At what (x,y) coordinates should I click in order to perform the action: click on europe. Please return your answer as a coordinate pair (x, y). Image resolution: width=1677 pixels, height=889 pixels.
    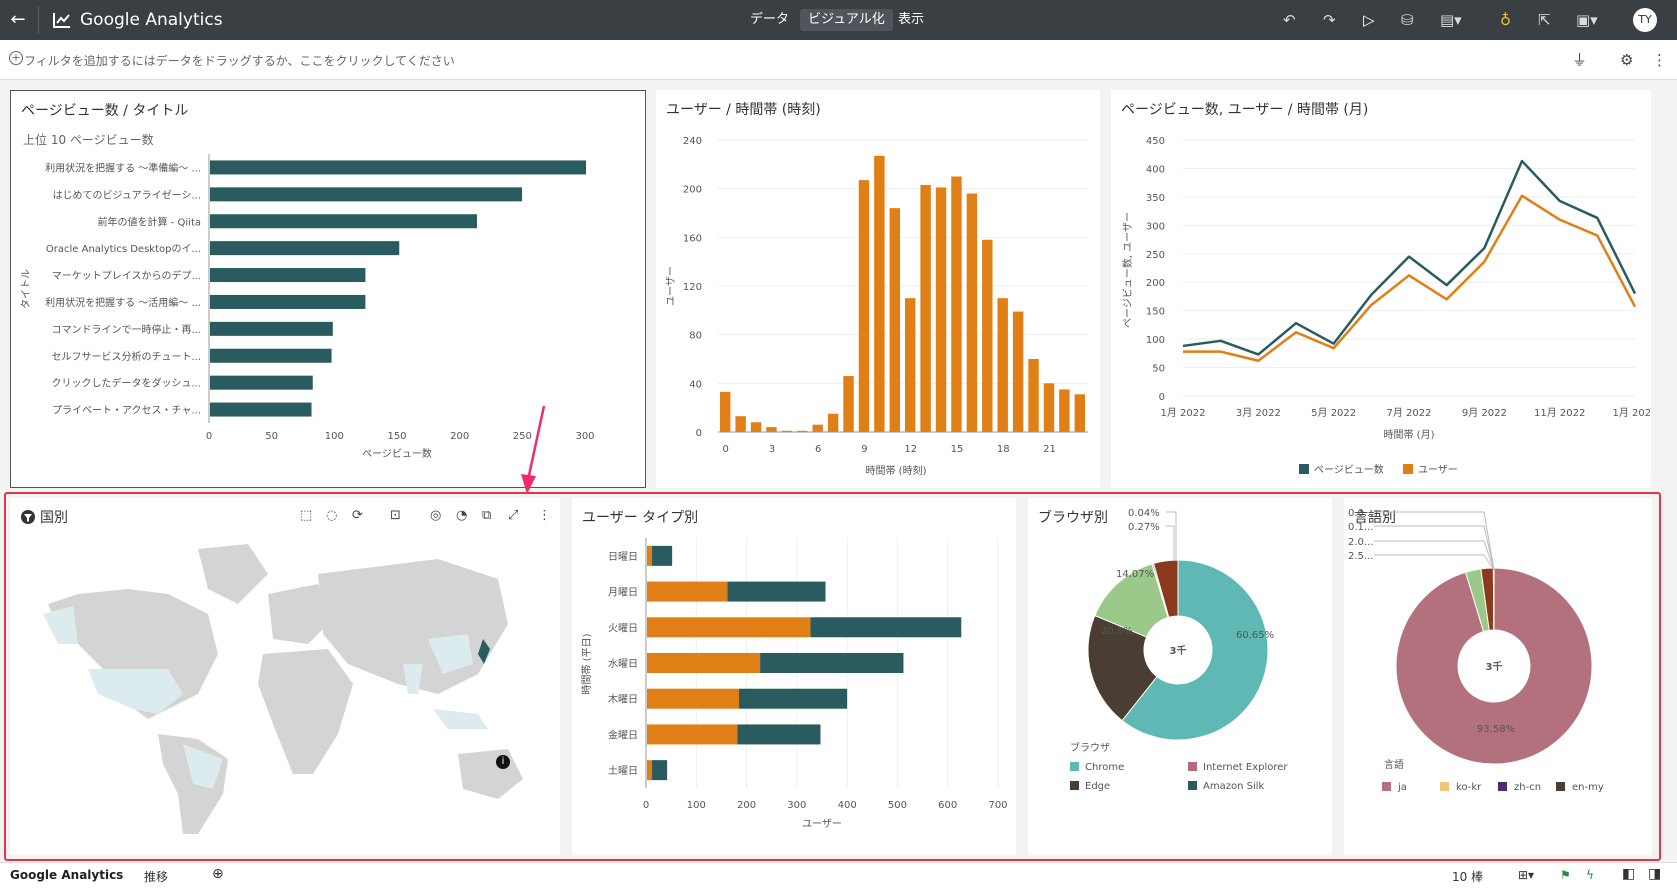
    Looking at the image, I should click on (298, 614).